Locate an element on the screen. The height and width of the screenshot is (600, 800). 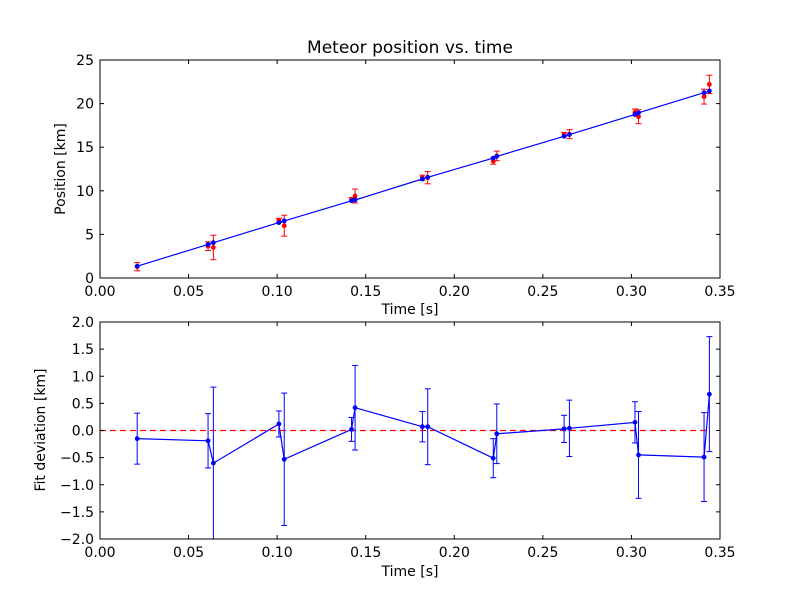
y-tick-label: 0 is located at coordinates (89, 279).